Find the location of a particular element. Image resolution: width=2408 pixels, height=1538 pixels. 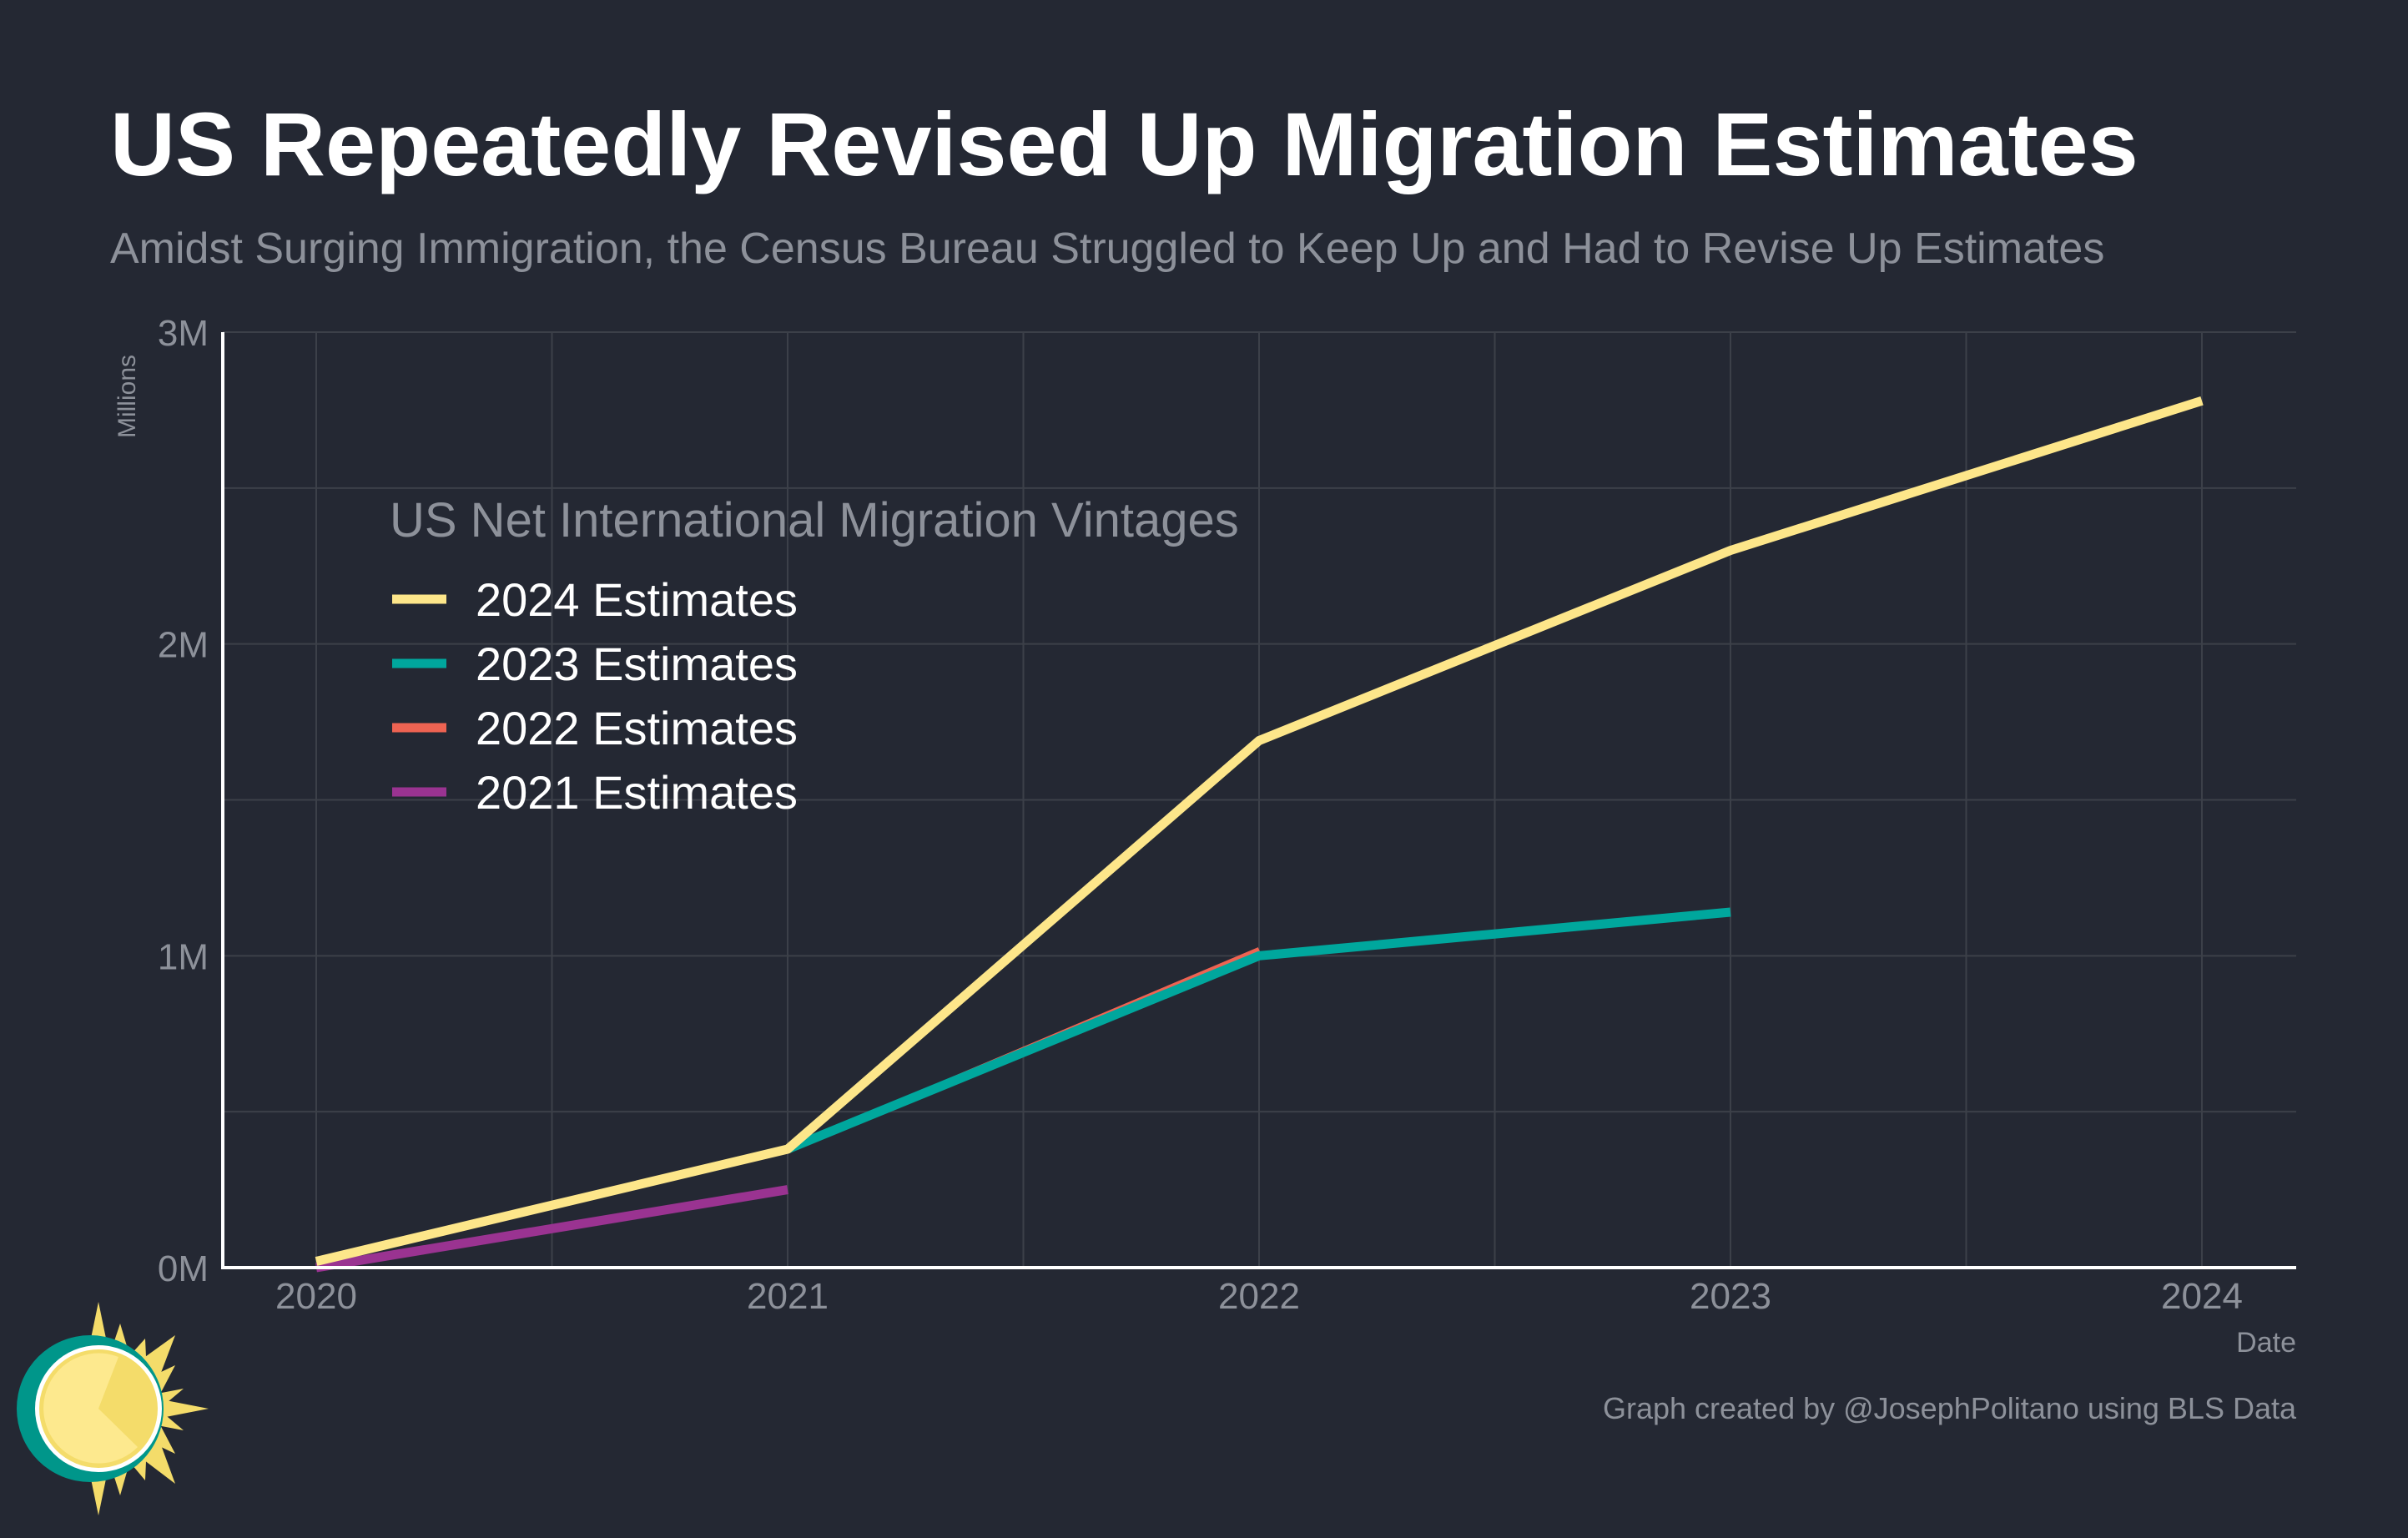

x-tick-label: 2022 is located at coordinates (1259, 1296).